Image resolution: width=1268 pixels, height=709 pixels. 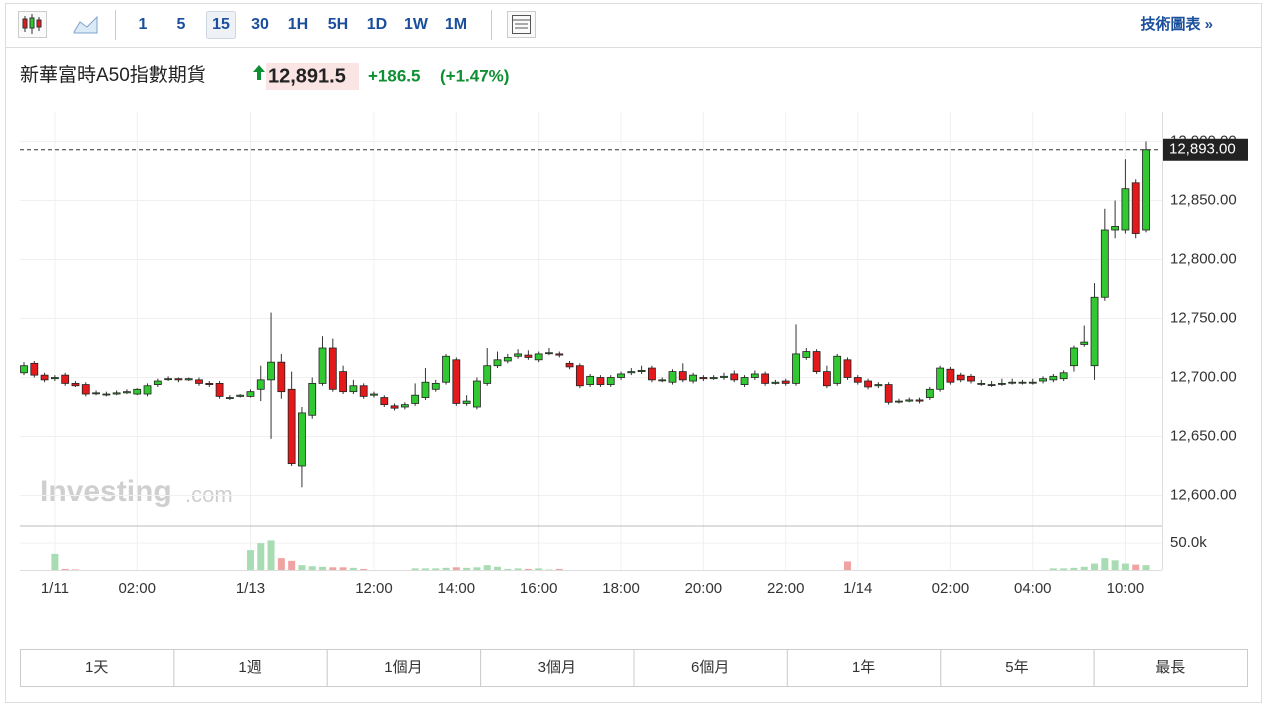 I want to click on interval: 1M, so click(x=456, y=24).